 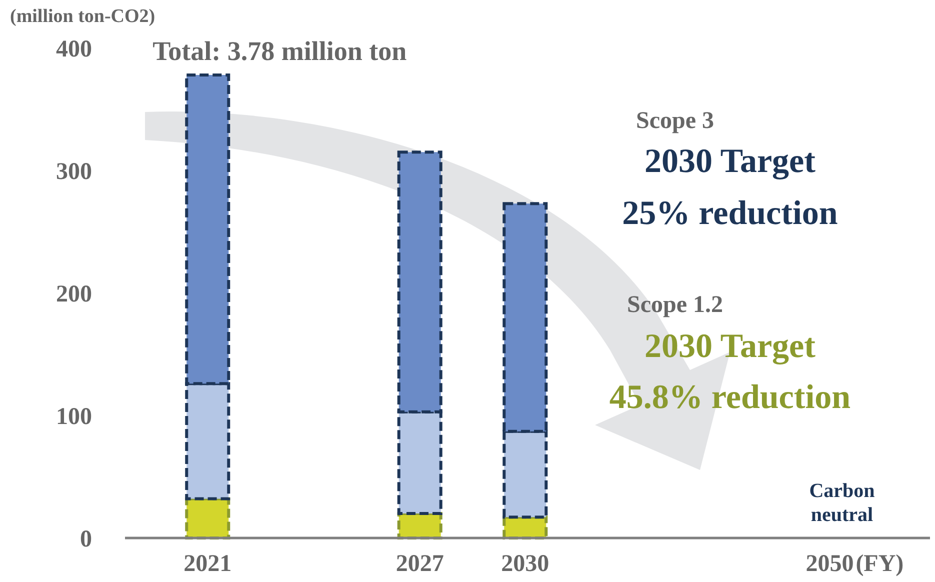 What do you see at coordinates (74, 294) in the screenshot?
I see `y-tick-label: 200` at bounding box center [74, 294].